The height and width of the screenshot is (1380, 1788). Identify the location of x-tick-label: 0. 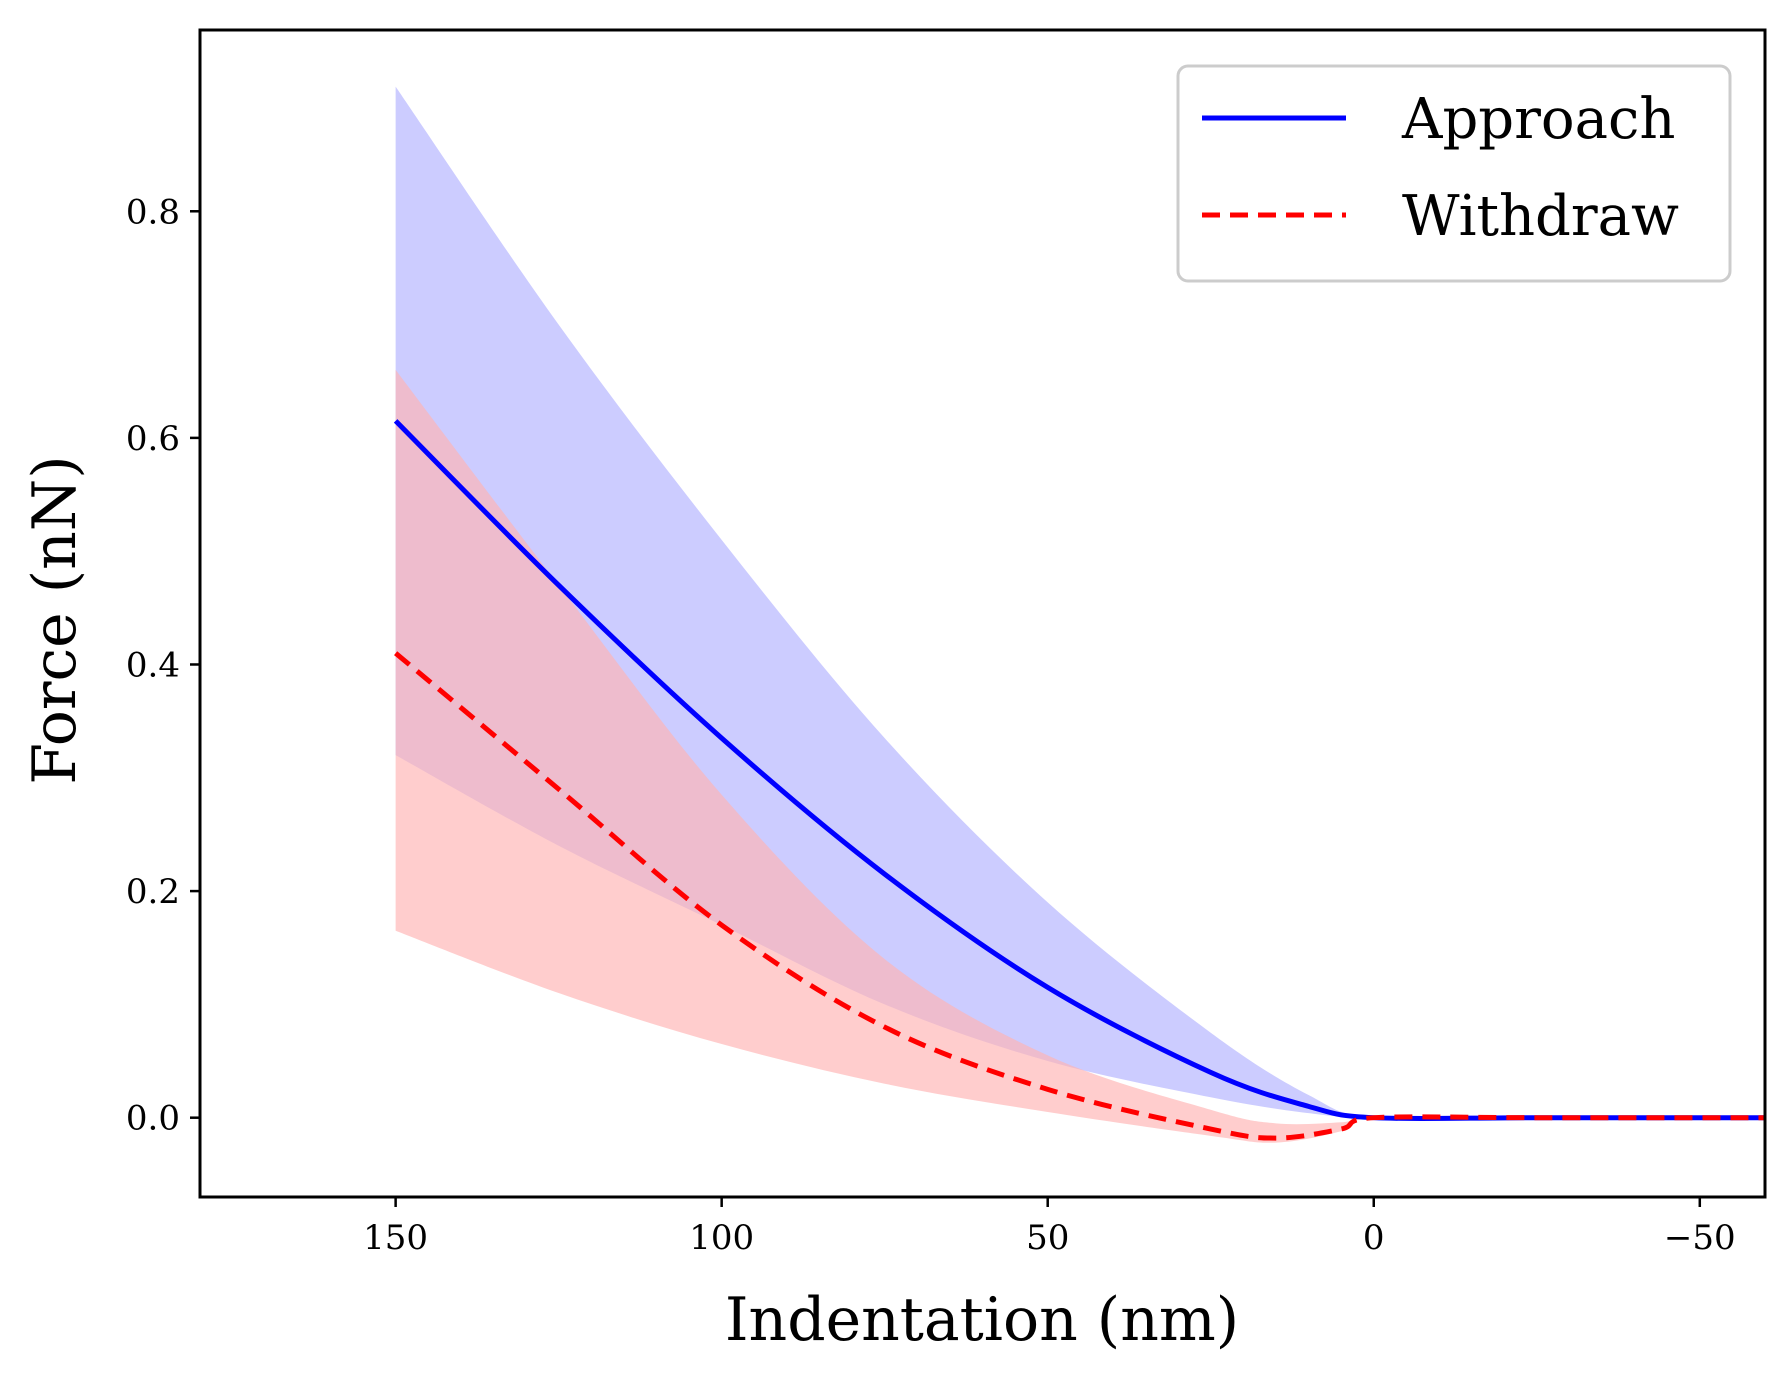
(1374, 1238).